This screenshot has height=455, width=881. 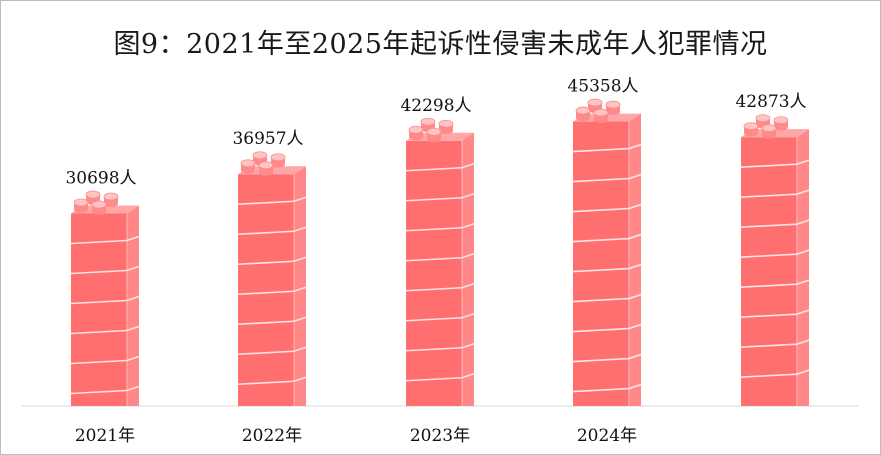 What do you see at coordinates (602, 87) in the screenshot?
I see `value-label: 45358人` at bounding box center [602, 87].